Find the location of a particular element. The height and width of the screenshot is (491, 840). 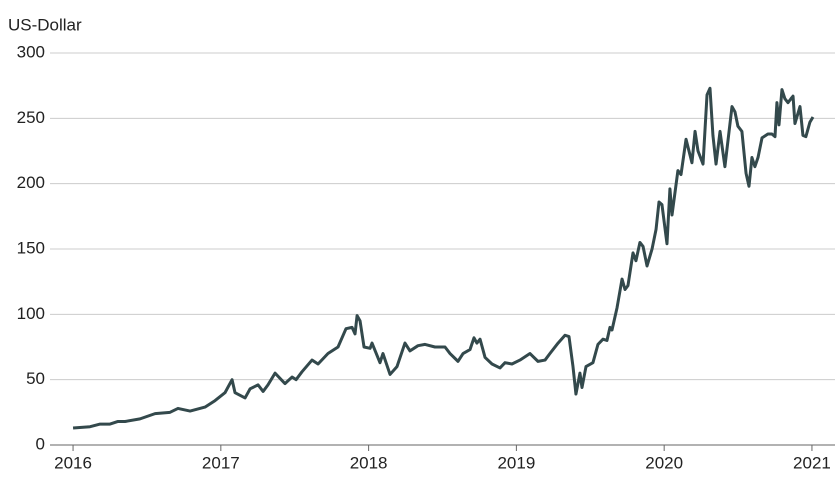

y-tick-label: 0 is located at coordinates (40, 443).